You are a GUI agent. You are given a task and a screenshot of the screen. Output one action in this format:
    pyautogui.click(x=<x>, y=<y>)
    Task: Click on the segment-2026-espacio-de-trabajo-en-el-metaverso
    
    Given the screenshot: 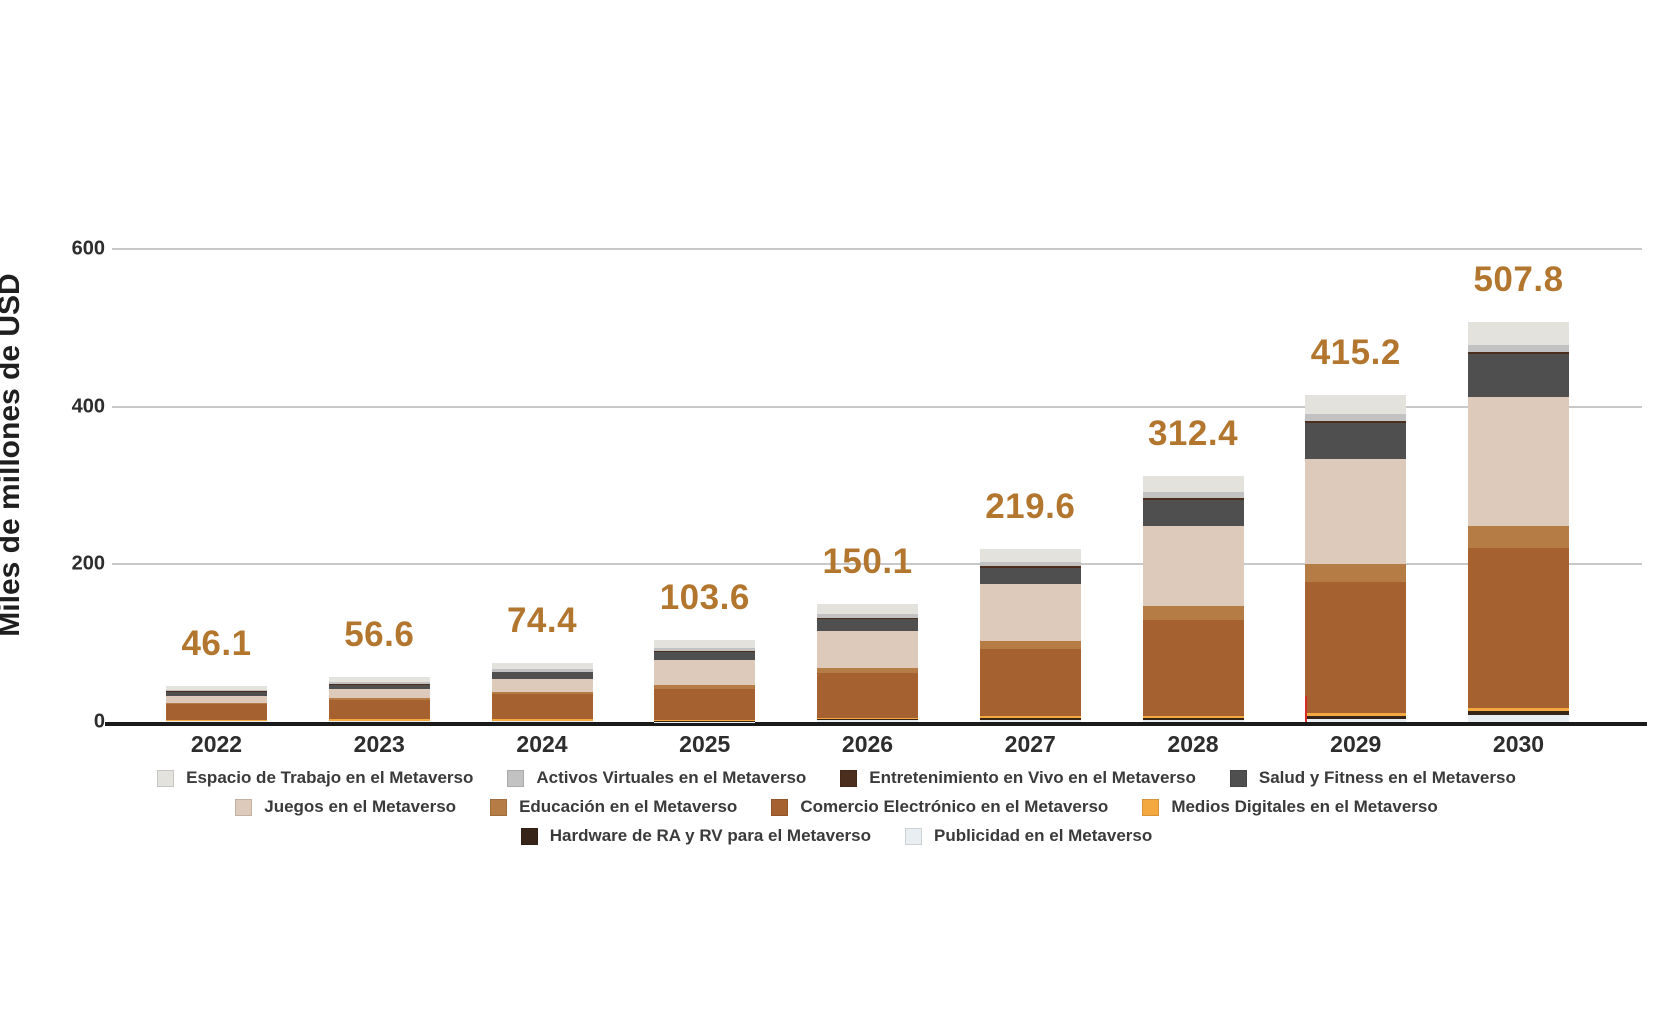 What is the action you would take?
    pyautogui.click(x=867, y=608)
    